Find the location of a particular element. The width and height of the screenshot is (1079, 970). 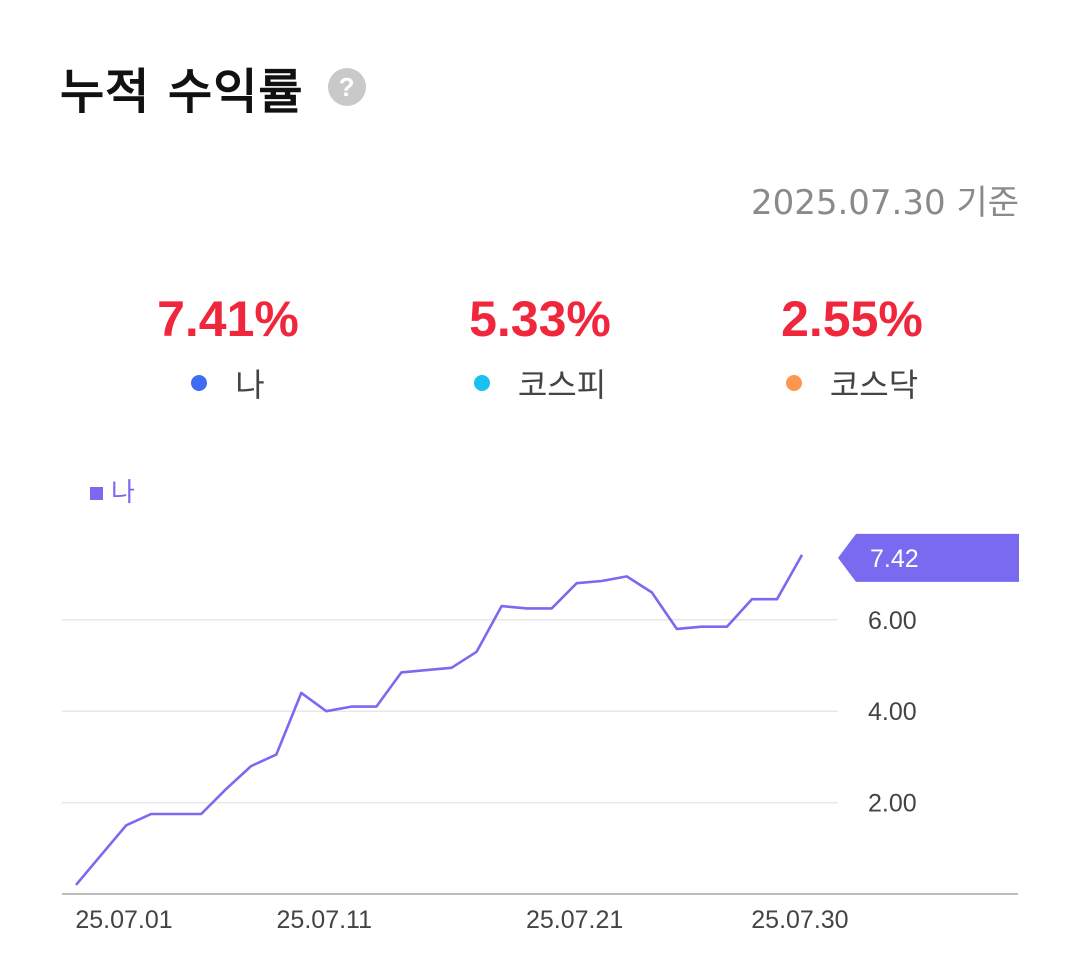

summary-item-kospi: 5.33% 코스피 is located at coordinates (540, 348).